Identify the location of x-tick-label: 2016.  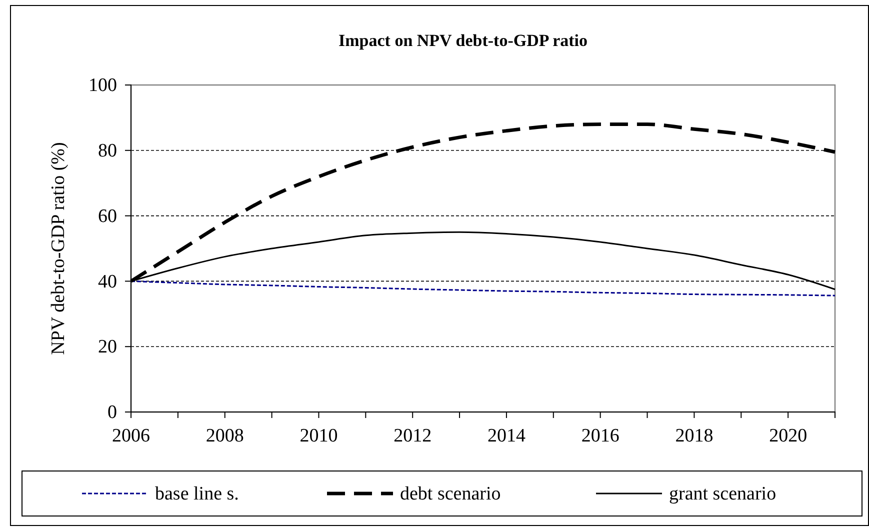
(600, 435).